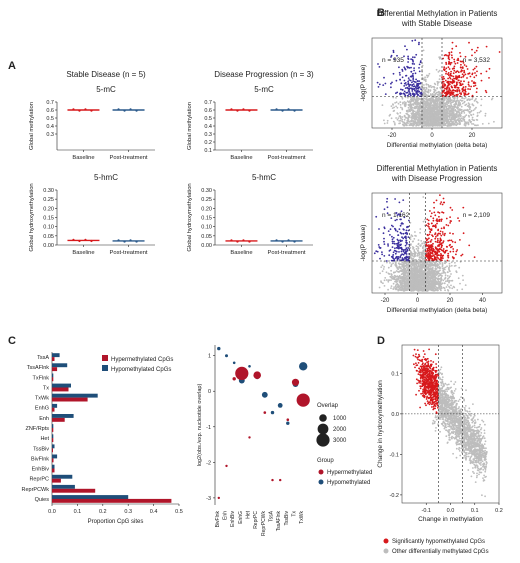 The width and height of the screenshot is (520, 563). I want to click on x-tick-label: -20, so click(392, 136).